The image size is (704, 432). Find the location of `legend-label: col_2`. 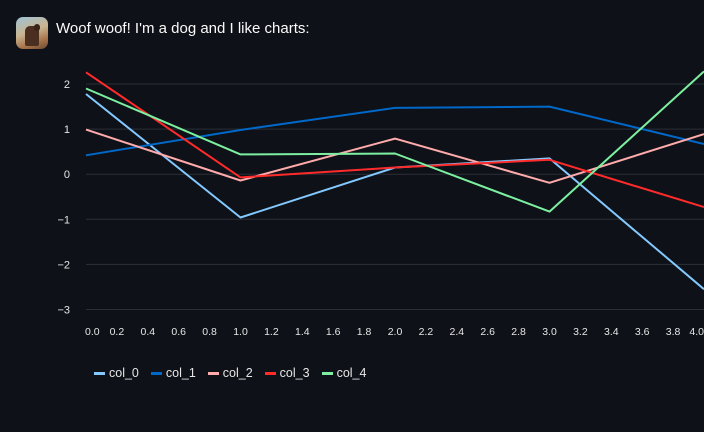

legend-label: col_2 is located at coordinates (237, 373).